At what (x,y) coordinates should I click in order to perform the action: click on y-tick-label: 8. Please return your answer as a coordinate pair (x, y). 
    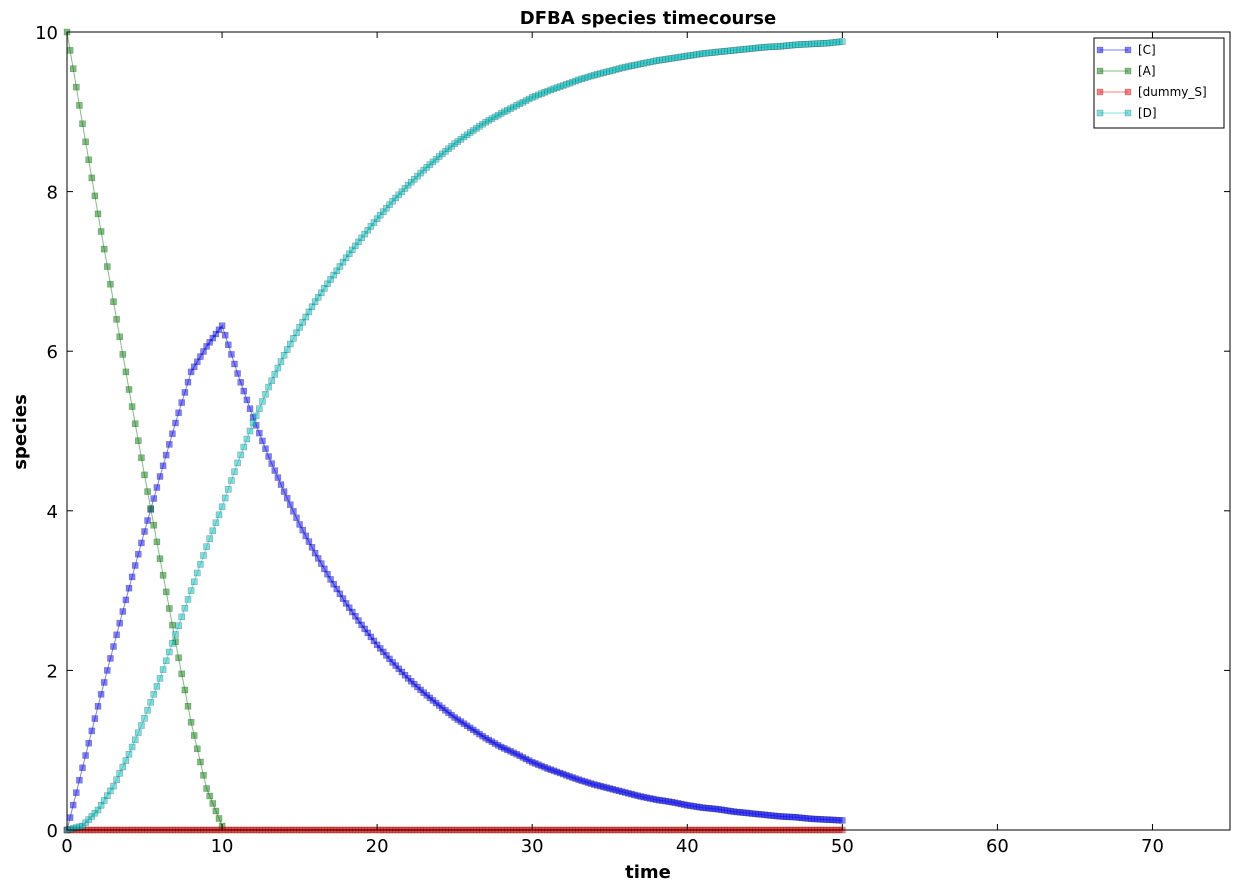
    Looking at the image, I should click on (52, 193).